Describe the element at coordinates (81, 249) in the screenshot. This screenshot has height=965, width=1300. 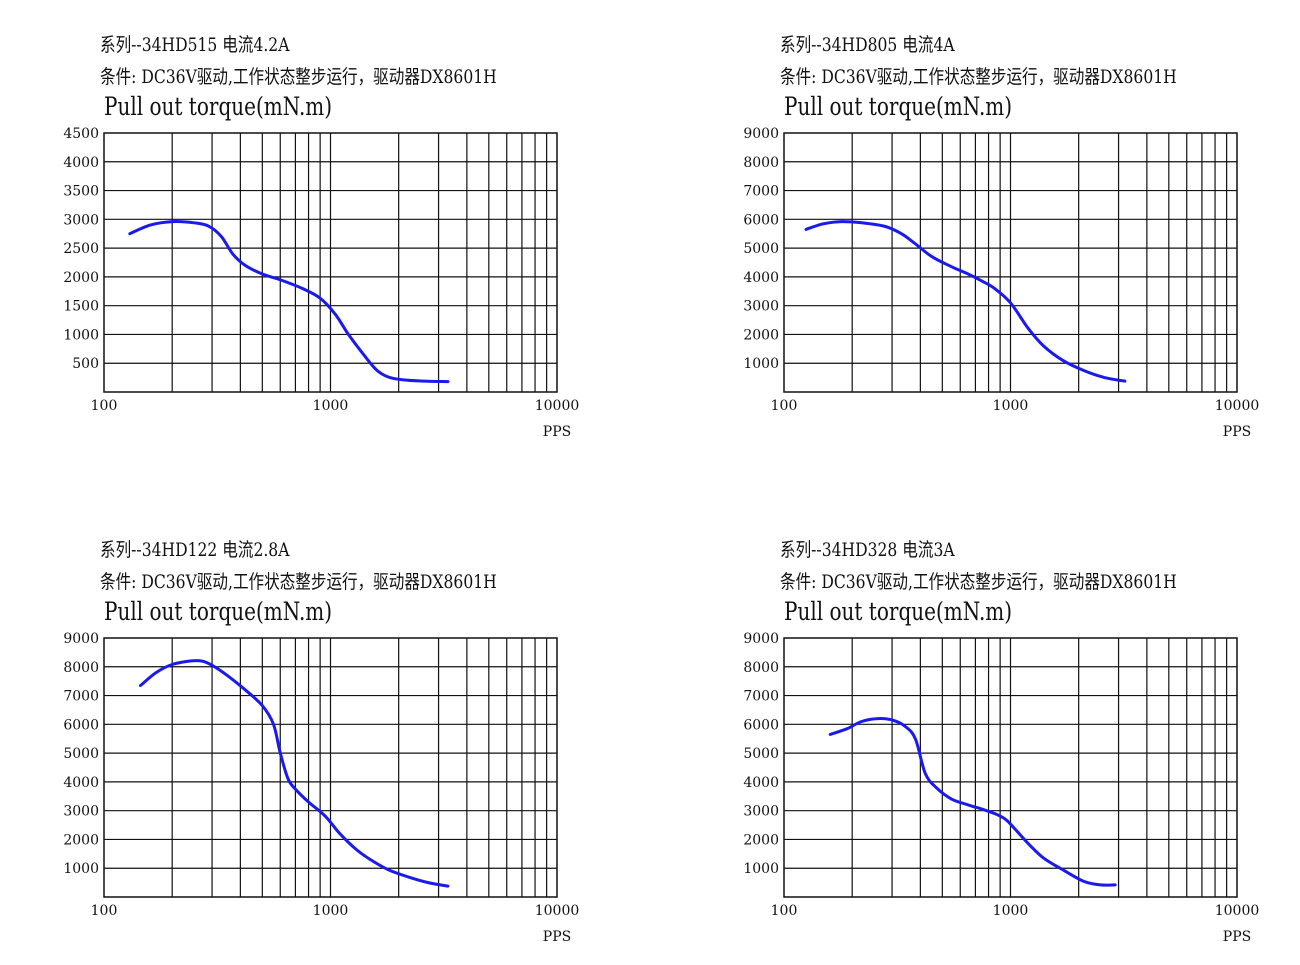
I see `y-tick-label: 2500` at that location.